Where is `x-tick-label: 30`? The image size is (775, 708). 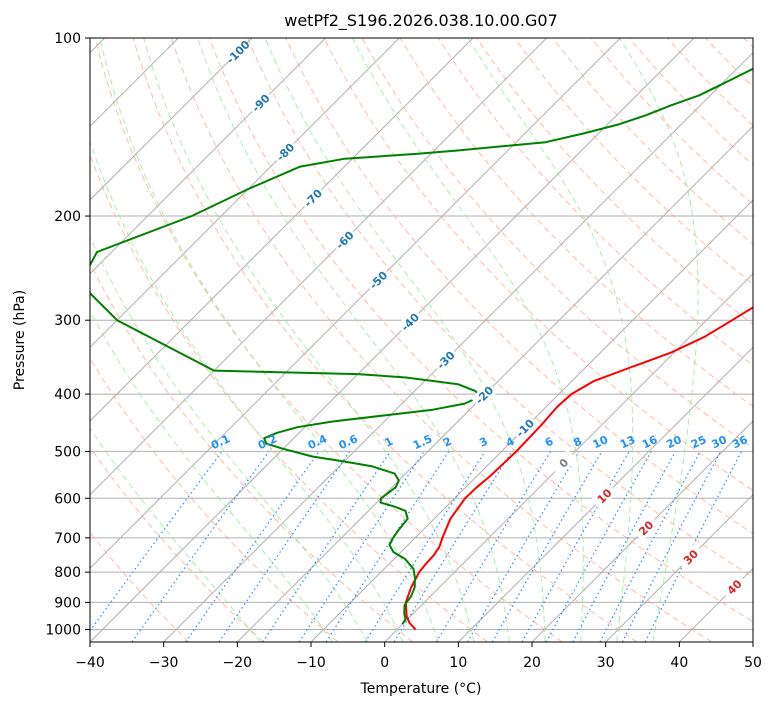
x-tick-label: 30 is located at coordinates (606, 663).